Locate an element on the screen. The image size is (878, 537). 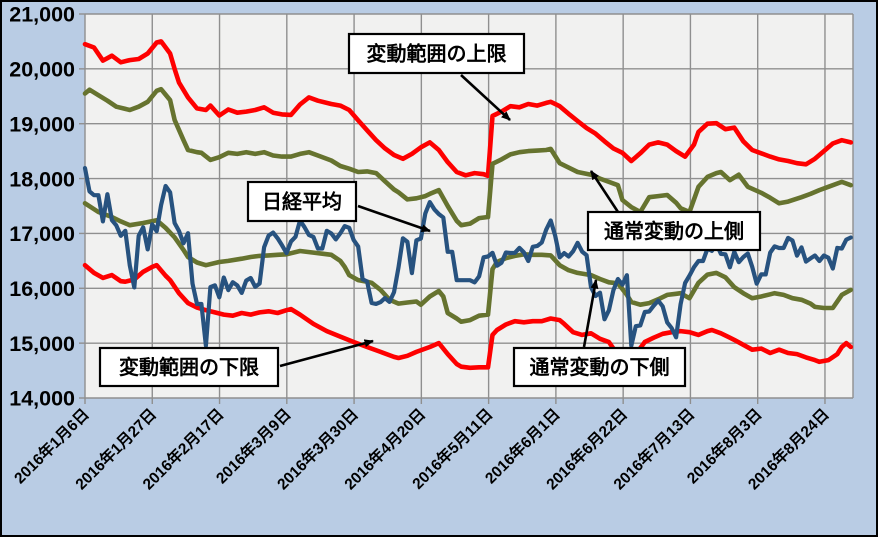
annotation-arrow-normal-upper is located at coordinates (604, 191).